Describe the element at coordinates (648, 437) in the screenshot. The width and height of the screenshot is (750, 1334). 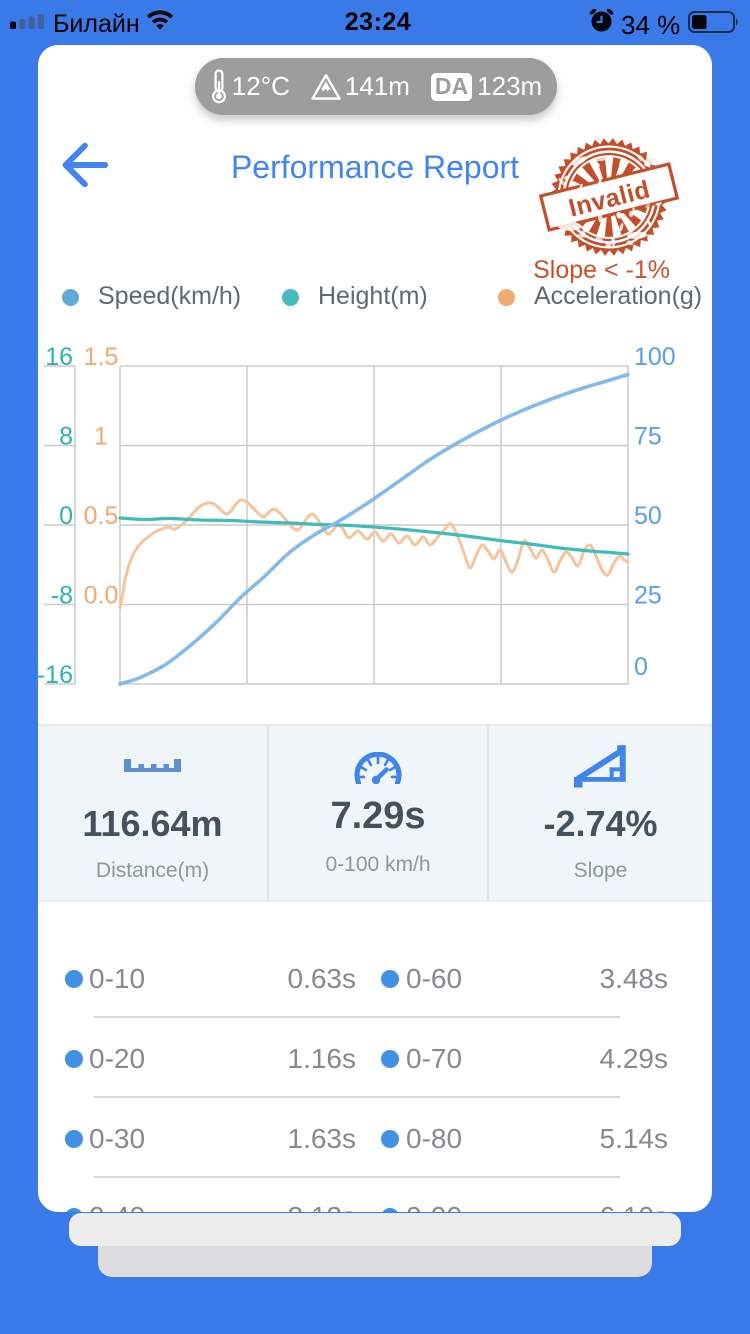
I see `svg-text: 75` at that location.